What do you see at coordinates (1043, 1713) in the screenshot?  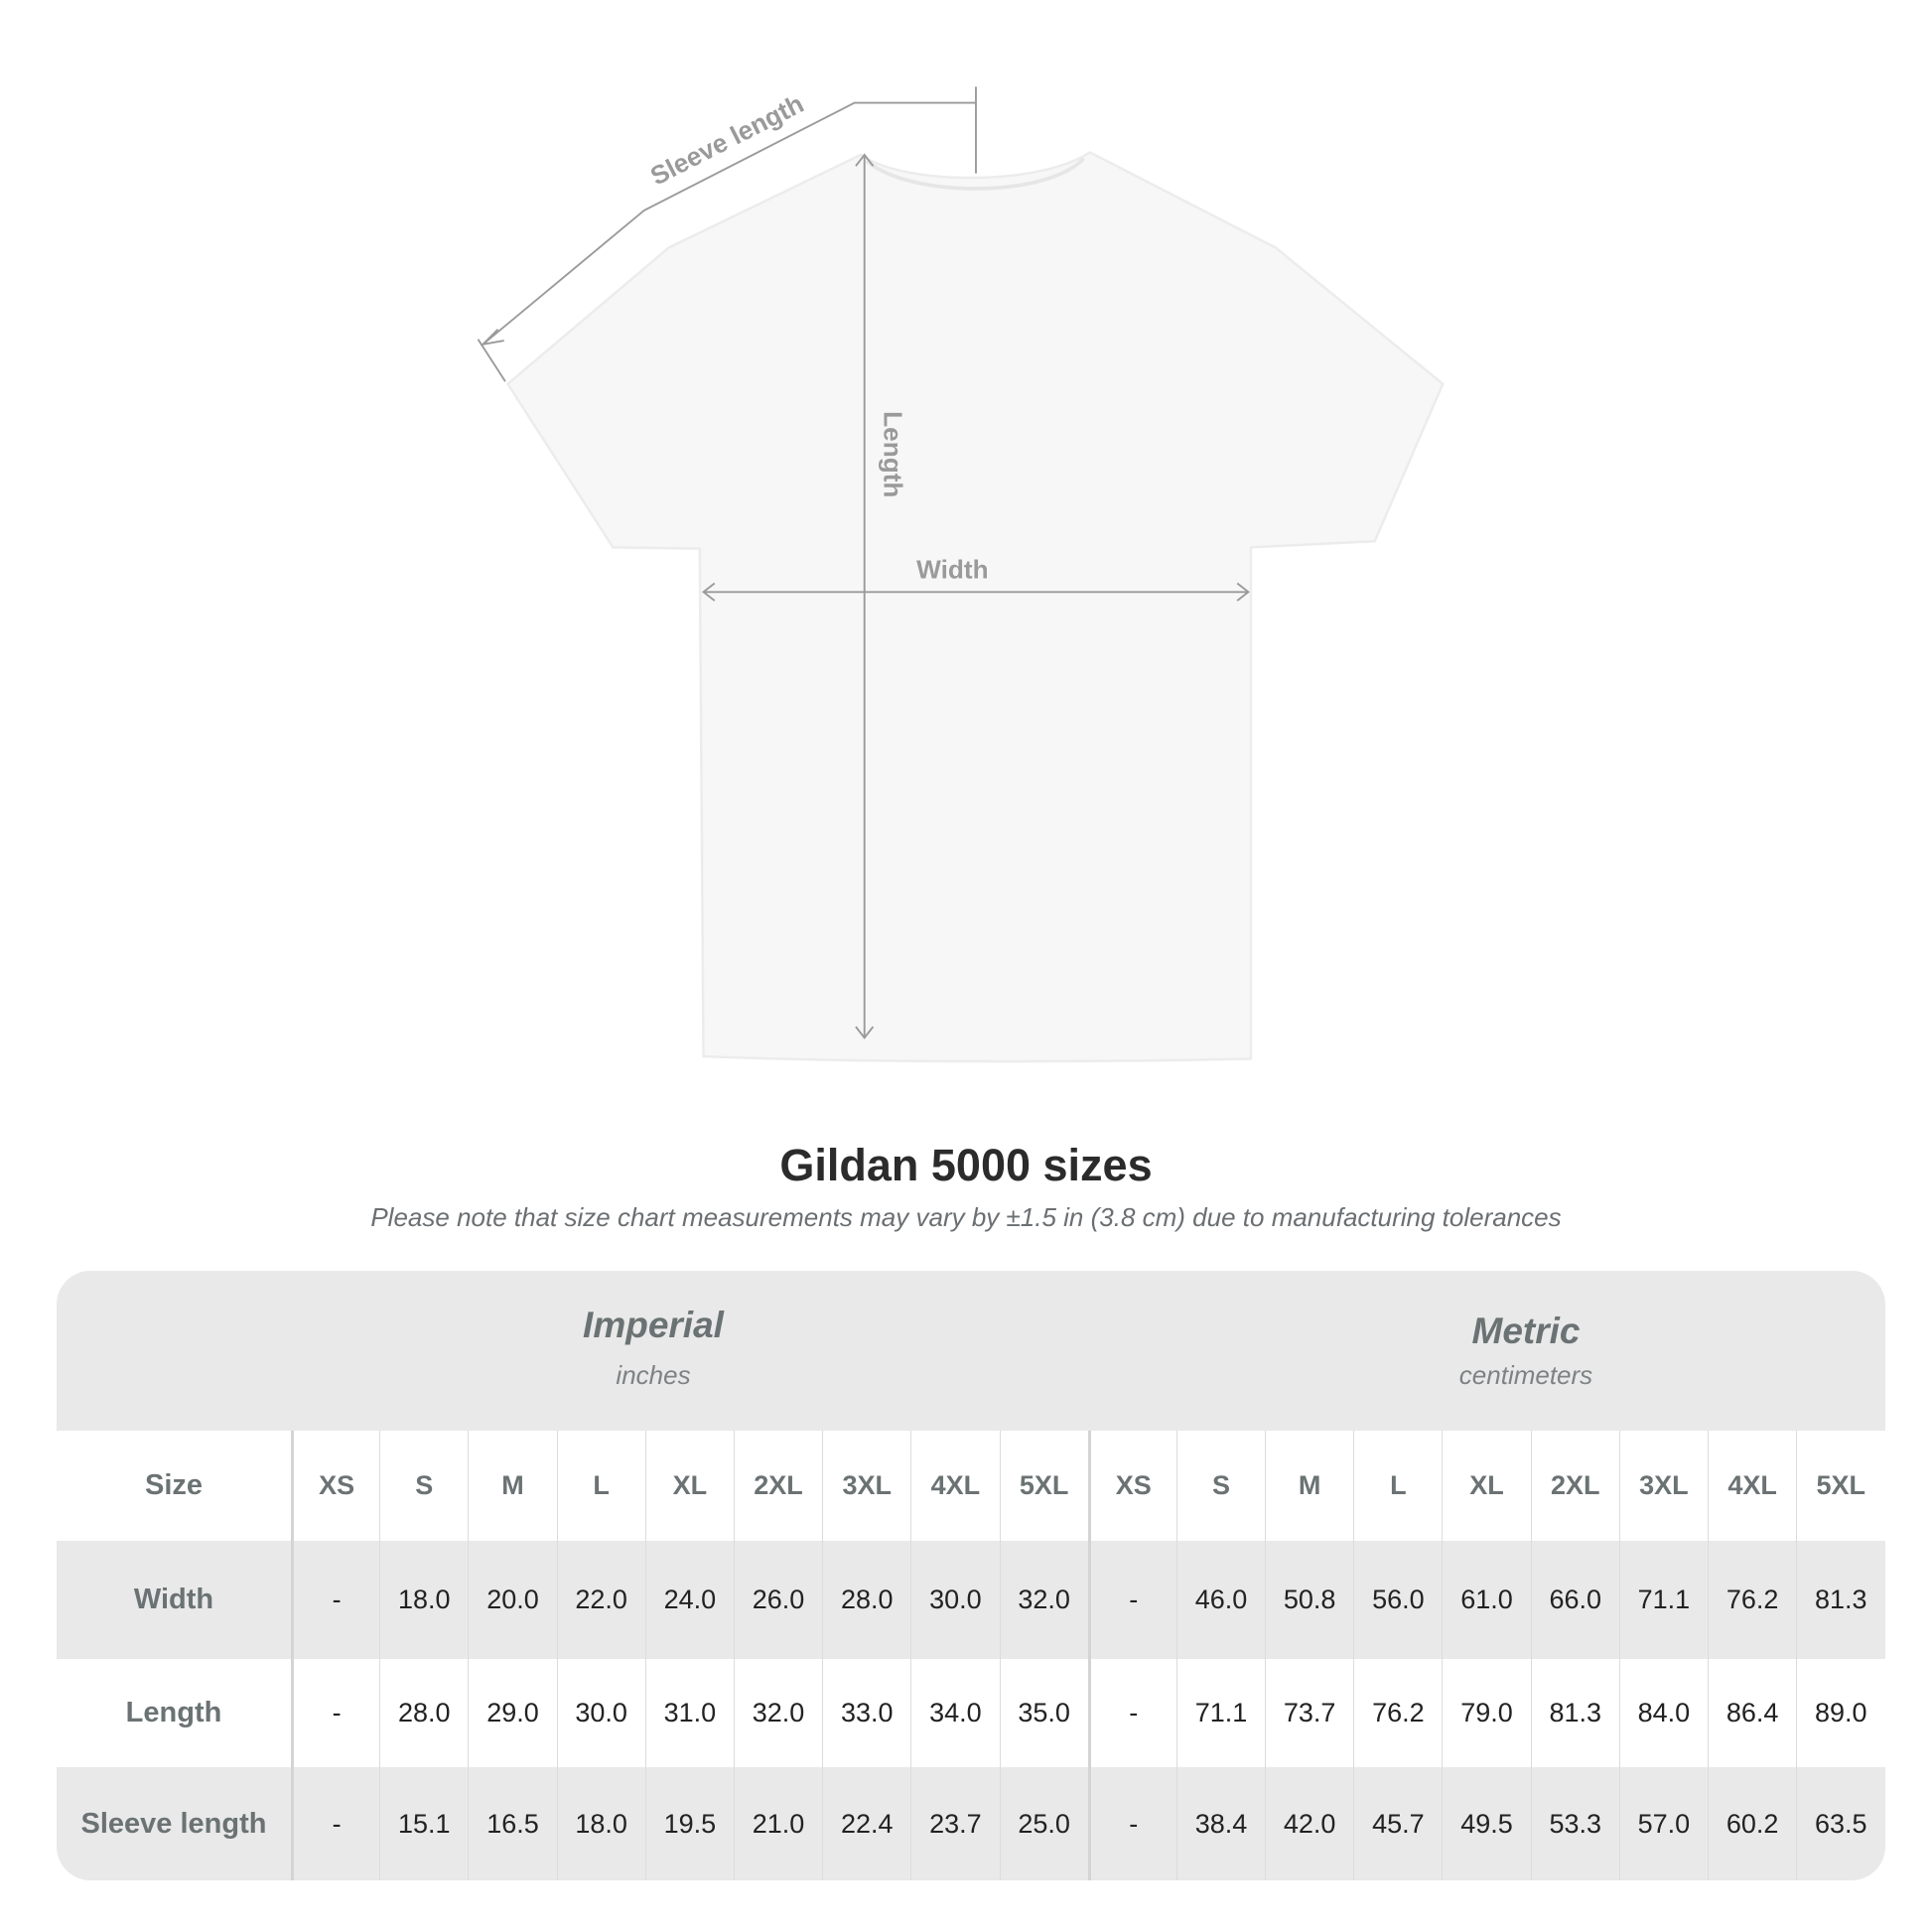 I see `imperial-value-cell: 35.0` at bounding box center [1043, 1713].